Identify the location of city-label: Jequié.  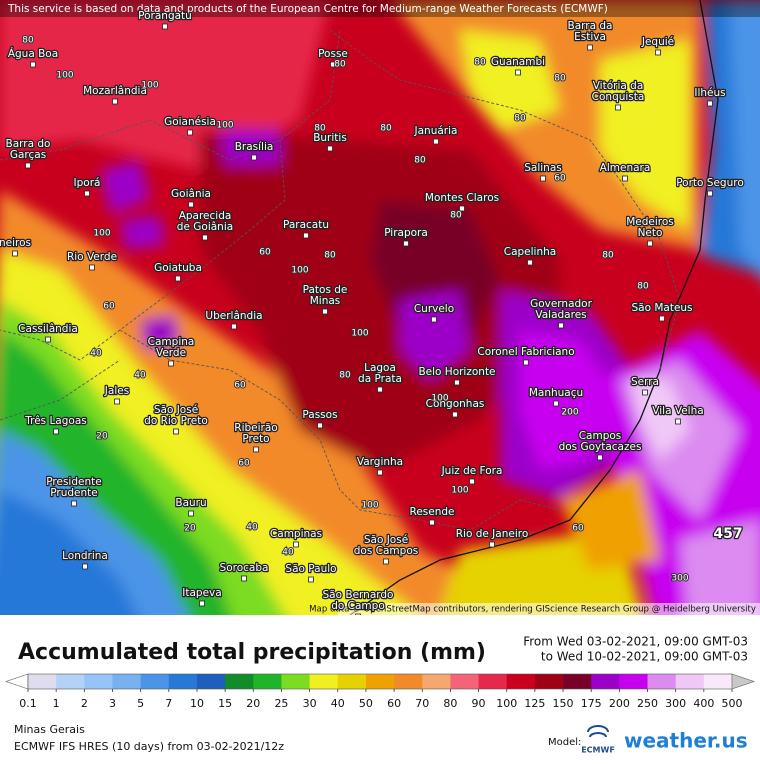
(657, 42).